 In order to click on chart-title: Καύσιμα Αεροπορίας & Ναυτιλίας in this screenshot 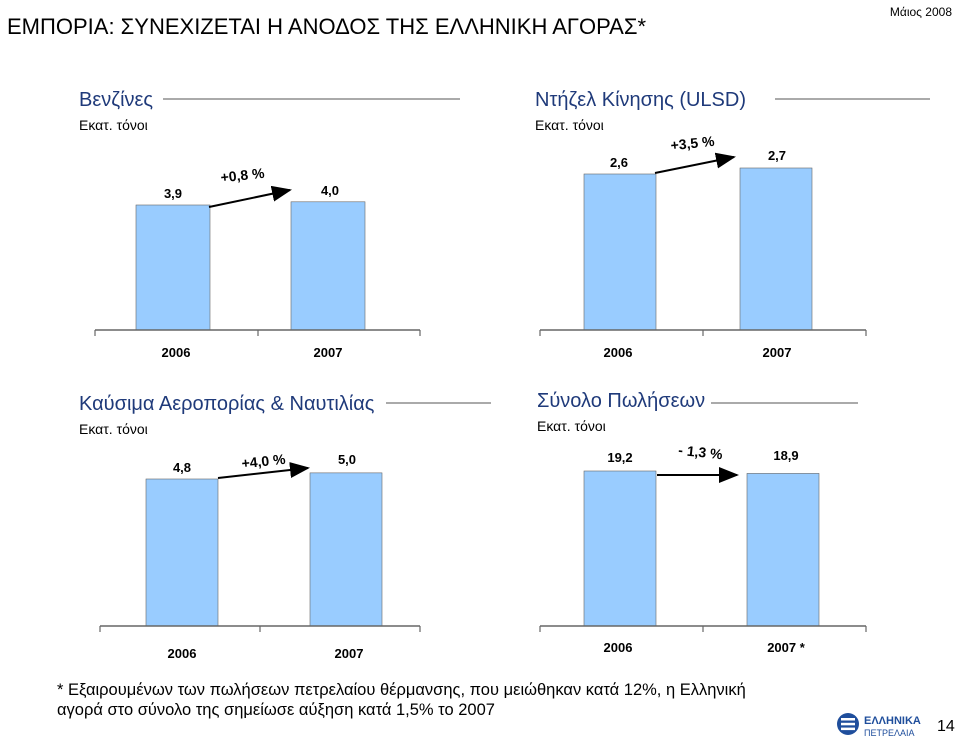, I will do `click(227, 404)`.